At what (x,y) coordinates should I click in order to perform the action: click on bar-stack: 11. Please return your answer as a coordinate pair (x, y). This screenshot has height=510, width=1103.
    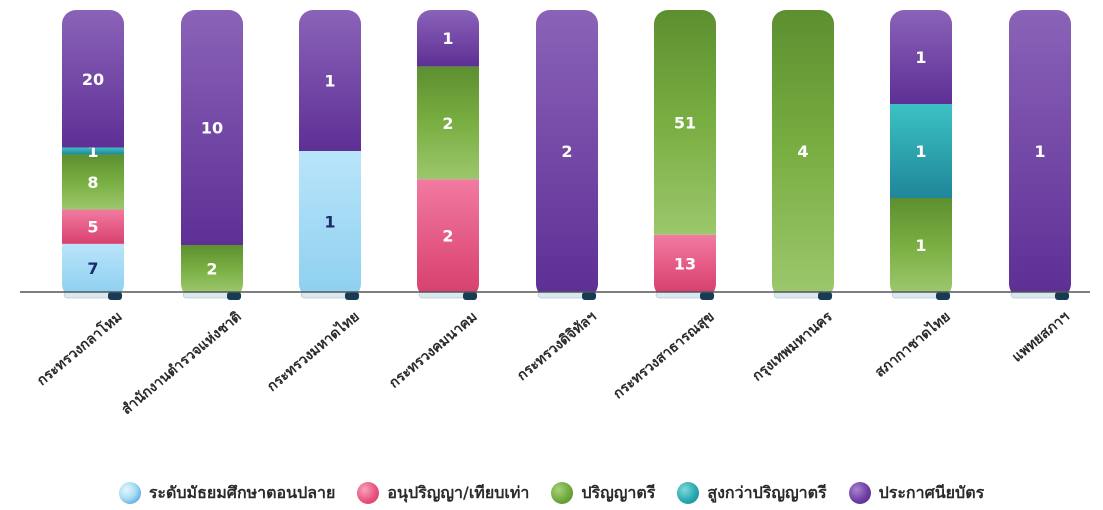
    Looking at the image, I should click on (330, 151).